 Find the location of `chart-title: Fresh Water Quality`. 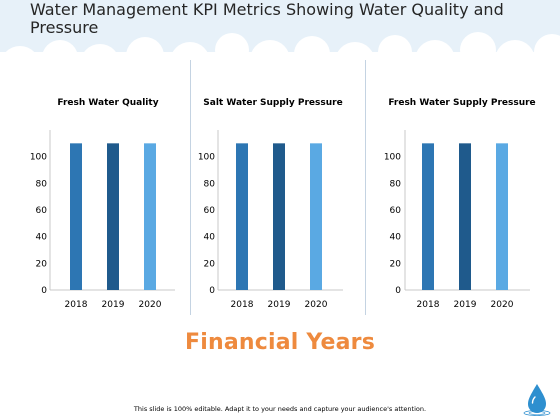

chart-title: Fresh Water Quality is located at coordinates (107, 103).